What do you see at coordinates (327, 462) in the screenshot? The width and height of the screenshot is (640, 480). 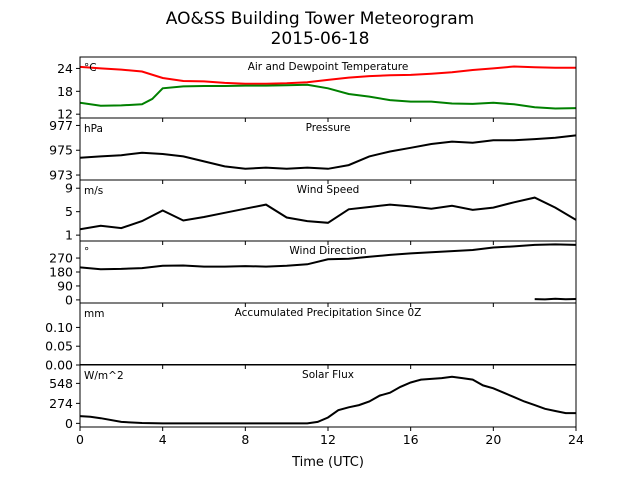 I see `x-axis-label: Time (UTC)` at bounding box center [327, 462].